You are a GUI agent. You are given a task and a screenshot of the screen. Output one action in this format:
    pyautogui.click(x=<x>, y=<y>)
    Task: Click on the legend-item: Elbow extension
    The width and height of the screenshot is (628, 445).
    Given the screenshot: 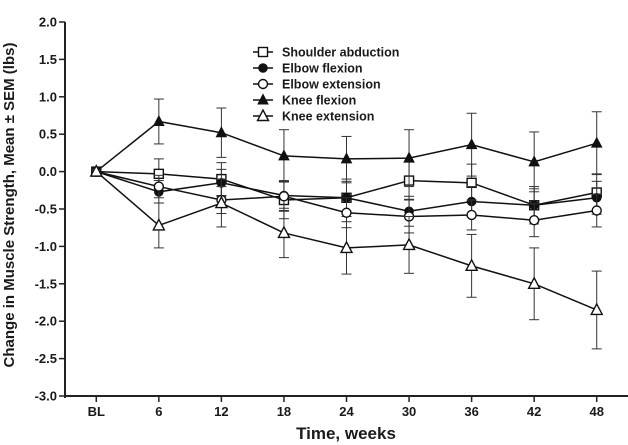 What is the action you would take?
    pyautogui.click(x=317, y=85)
    